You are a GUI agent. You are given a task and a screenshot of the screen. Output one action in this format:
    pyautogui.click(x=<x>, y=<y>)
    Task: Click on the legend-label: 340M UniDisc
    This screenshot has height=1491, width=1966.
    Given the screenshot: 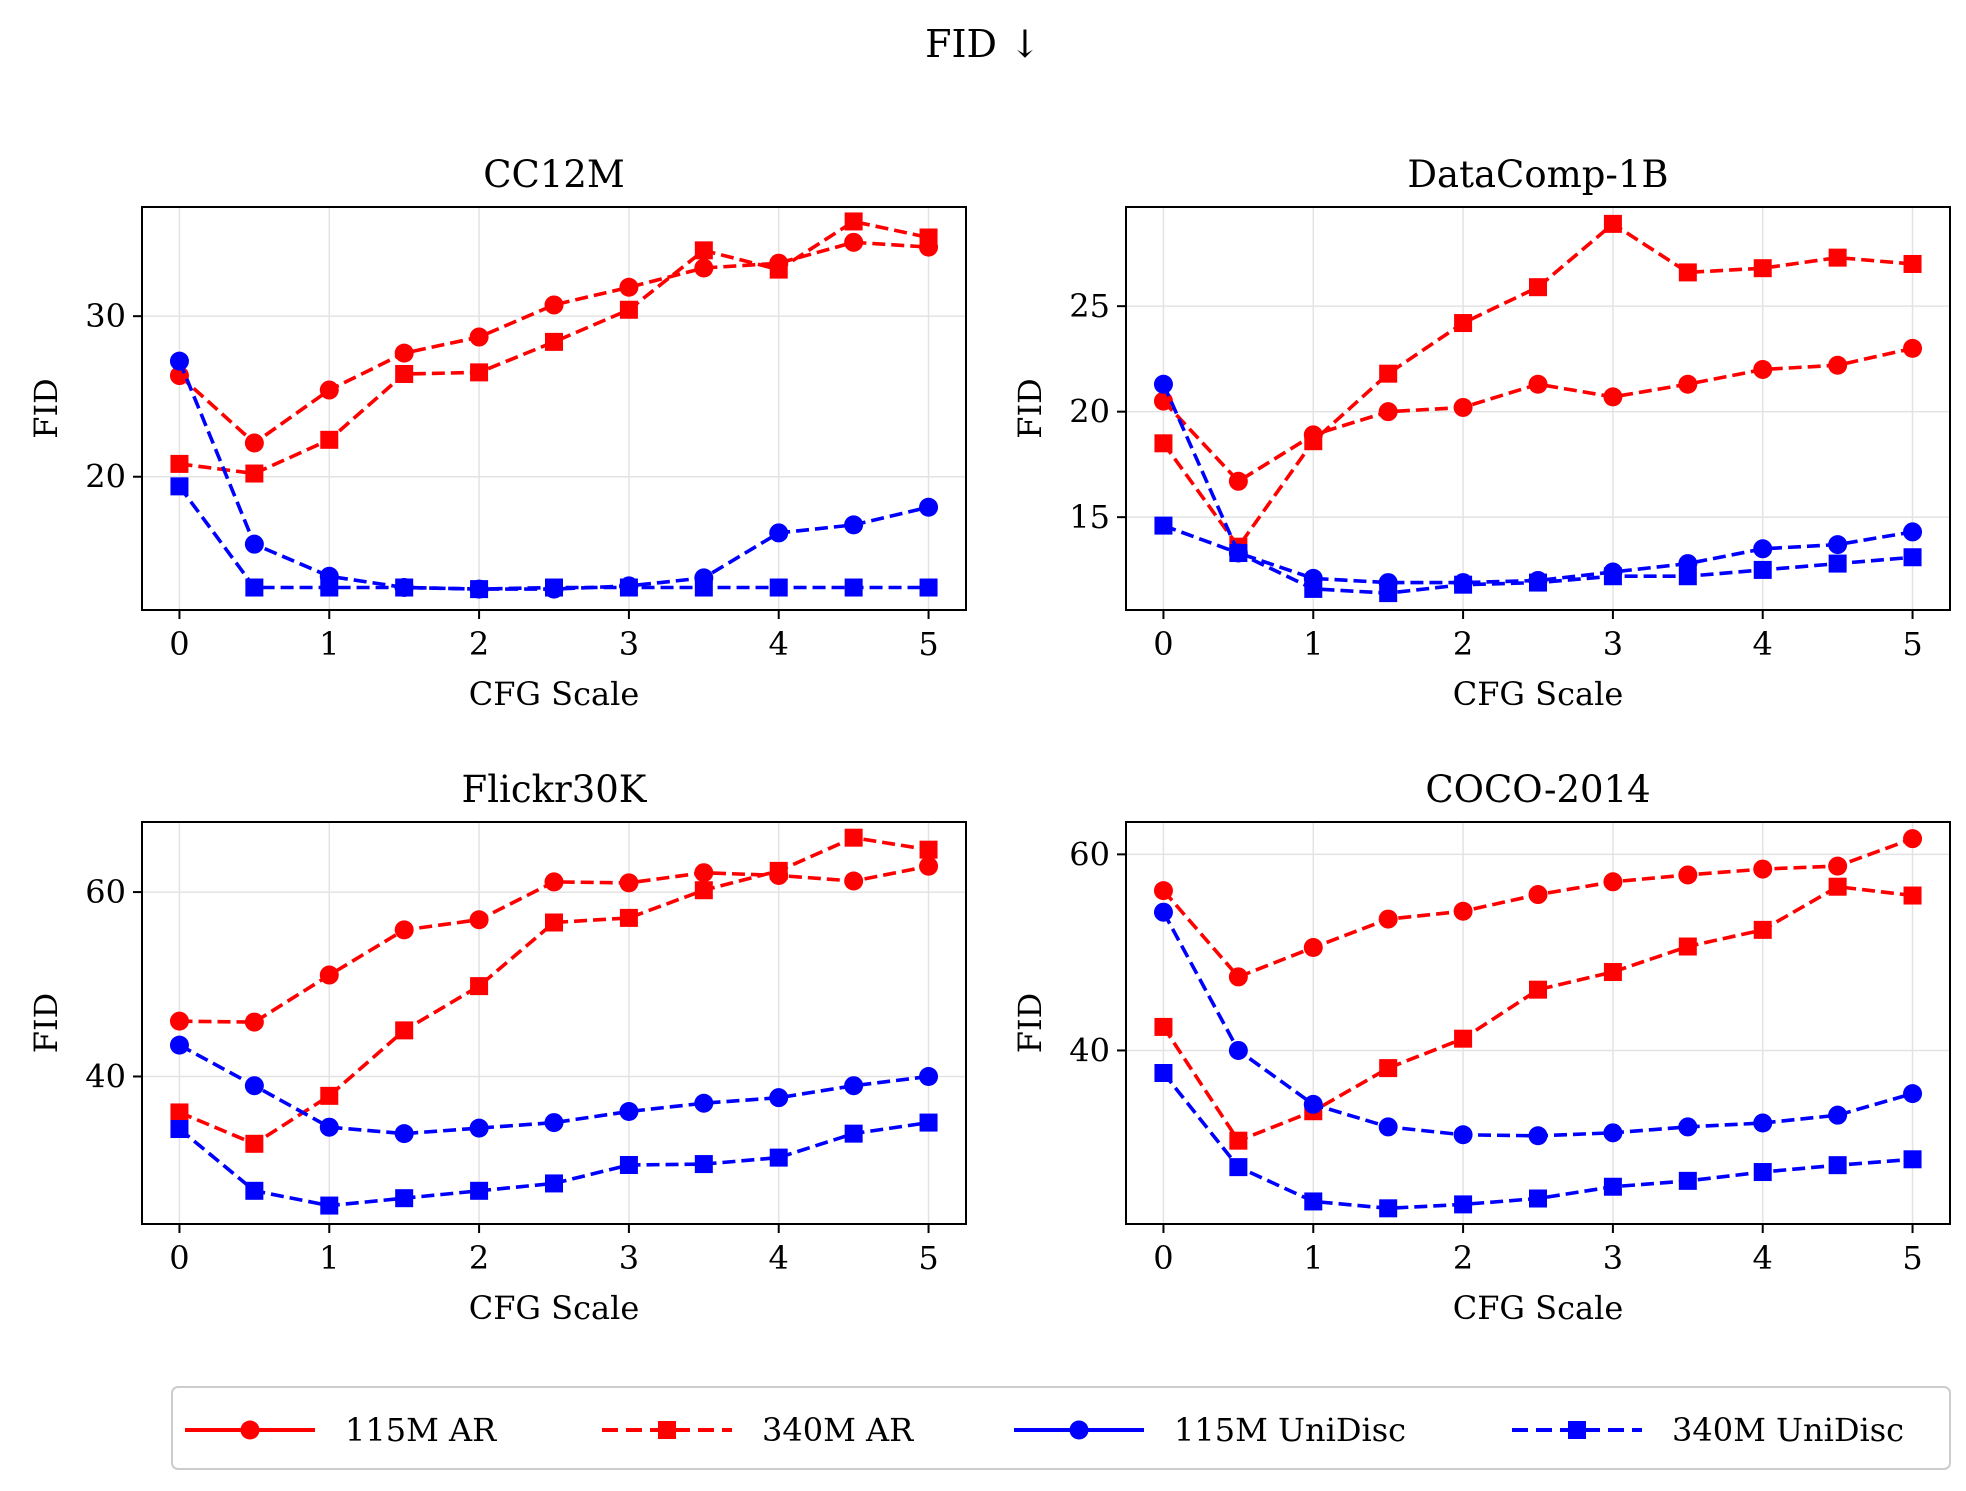 What is the action you would take?
    pyautogui.click(x=1788, y=1430)
    